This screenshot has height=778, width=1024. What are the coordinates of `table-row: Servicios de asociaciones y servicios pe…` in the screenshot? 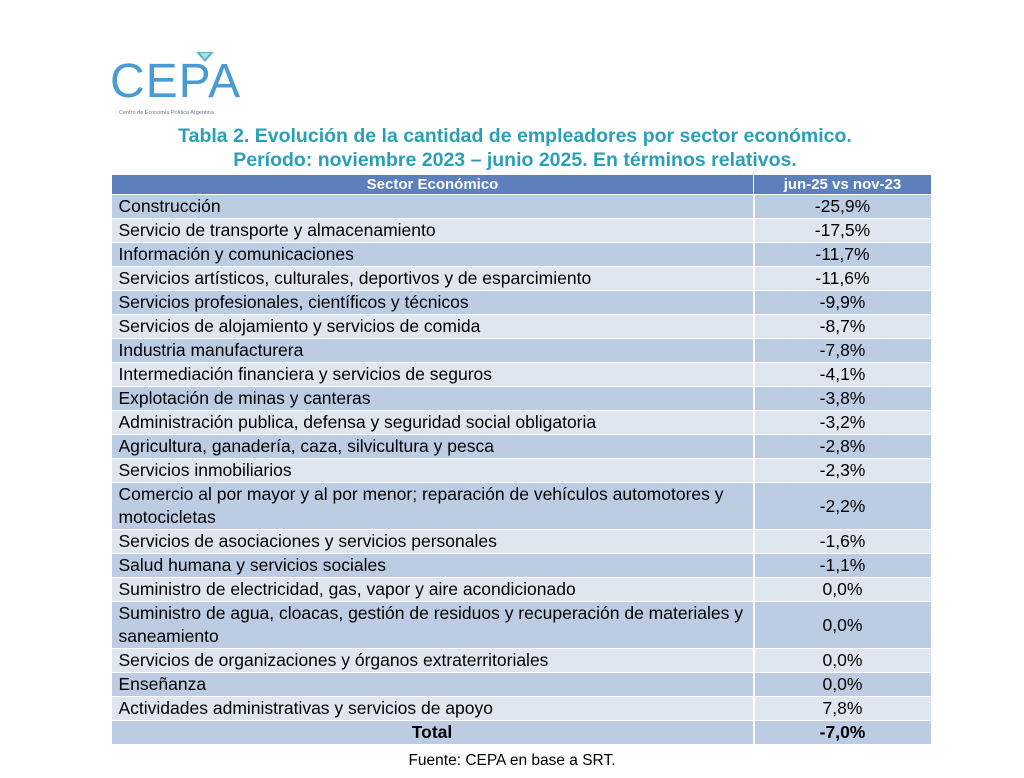 It's located at (522, 541).